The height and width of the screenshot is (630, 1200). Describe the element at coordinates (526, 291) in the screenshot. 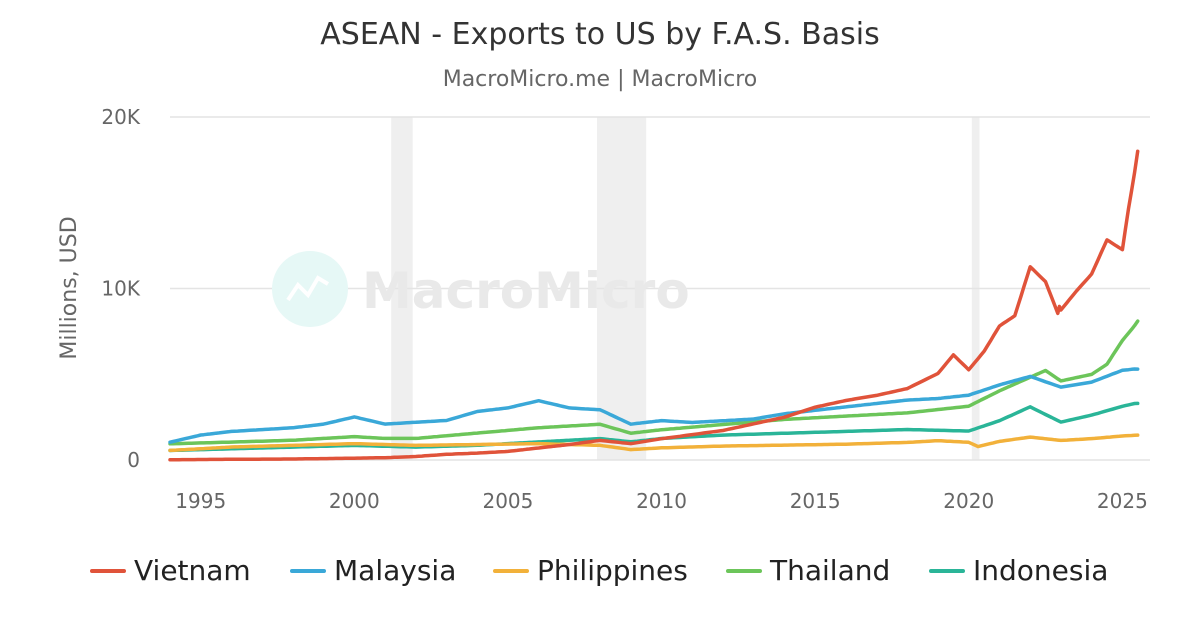

I see `watermark-text: MacroMicro` at that location.